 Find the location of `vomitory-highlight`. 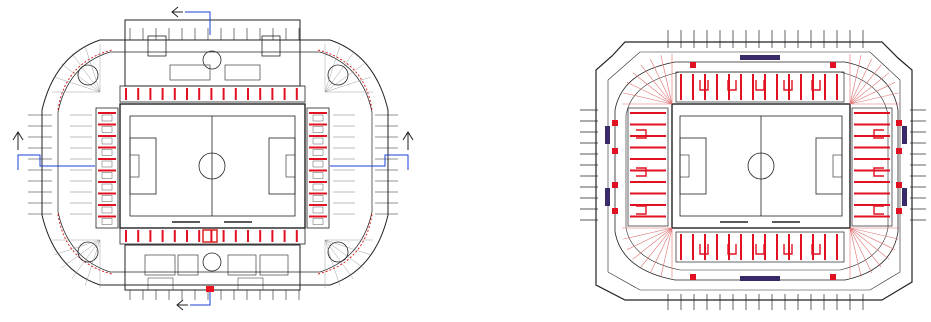

vomitory-highlight is located at coordinates (210, 236).